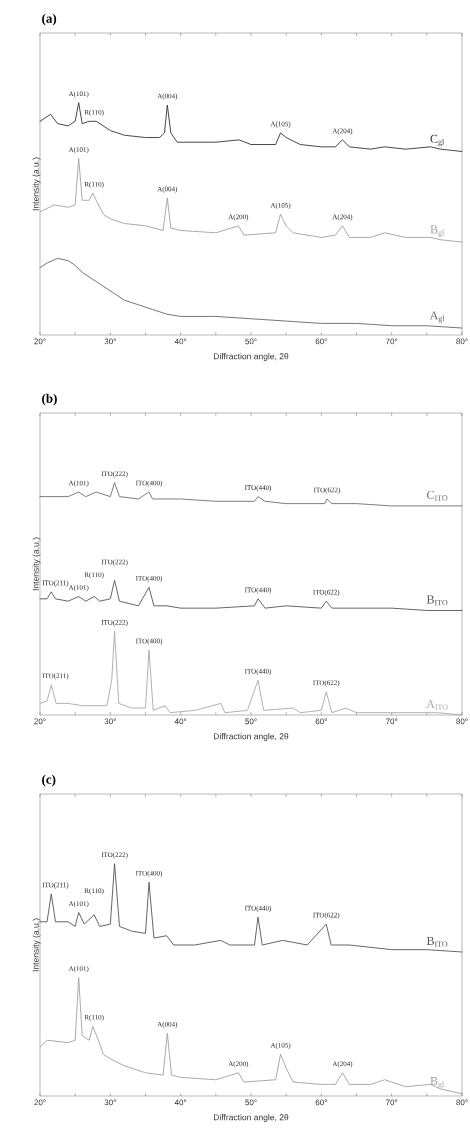 The height and width of the screenshot is (1144, 470). What do you see at coordinates (49, 19) in the screenshot?
I see `chart-title: (a)` at bounding box center [49, 19].